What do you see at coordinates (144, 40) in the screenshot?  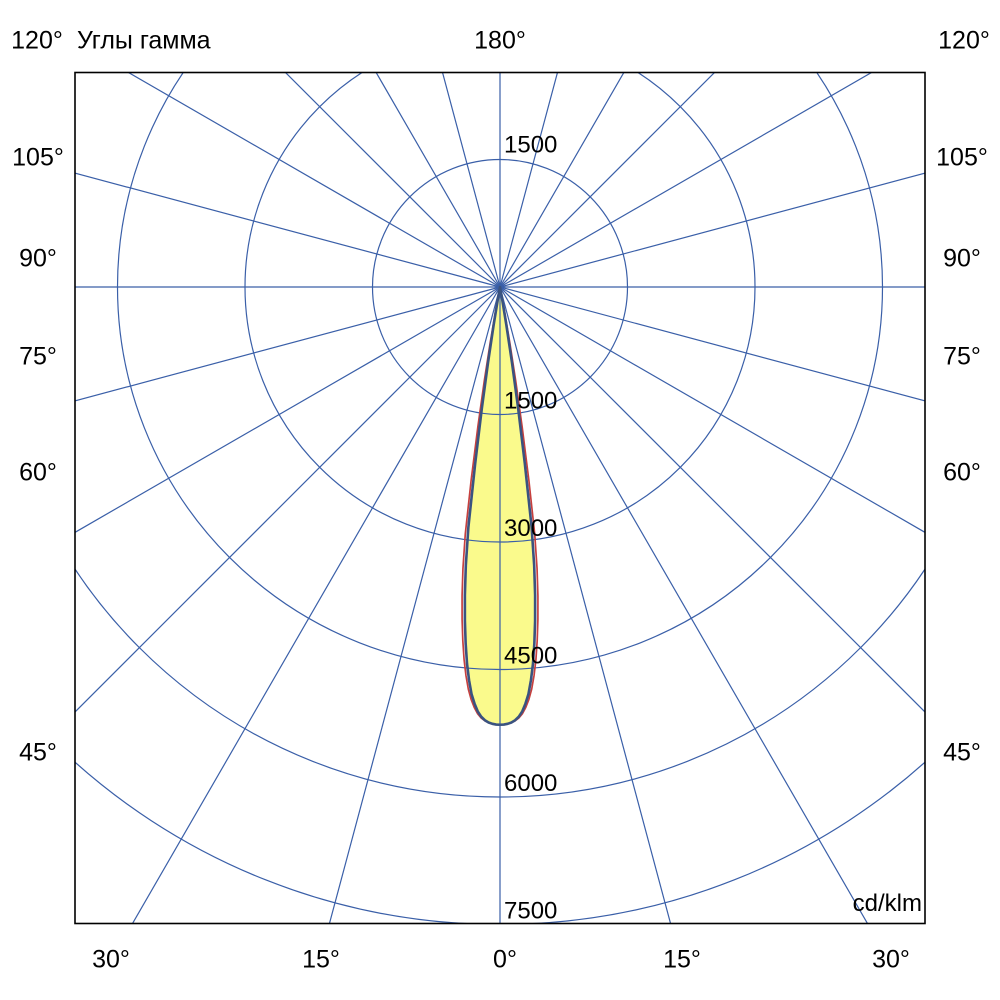 I see `chart-title: Углы гамма` at bounding box center [144, 40].